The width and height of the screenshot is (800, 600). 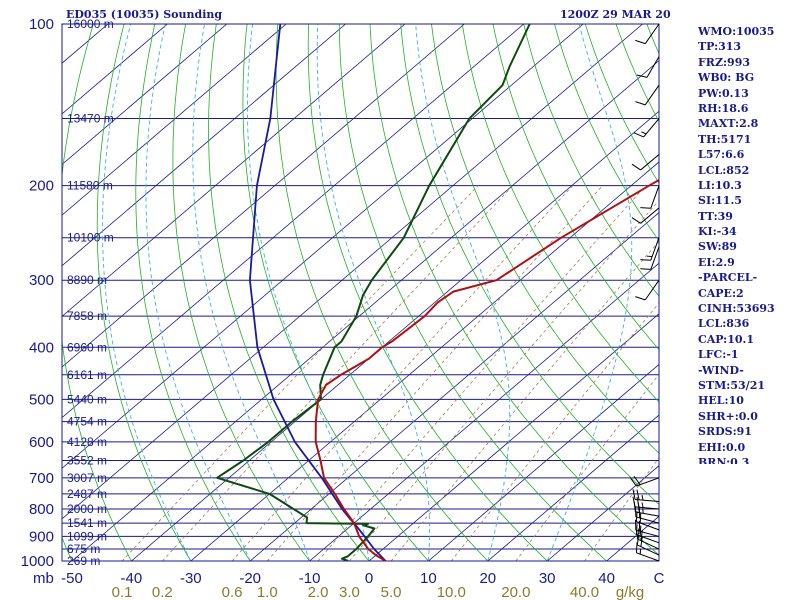 What do you see at coordinates (162, 592) in the screenshot?
I see `mixing-ratio-label: 0.2` at bounding box center [162, 592].